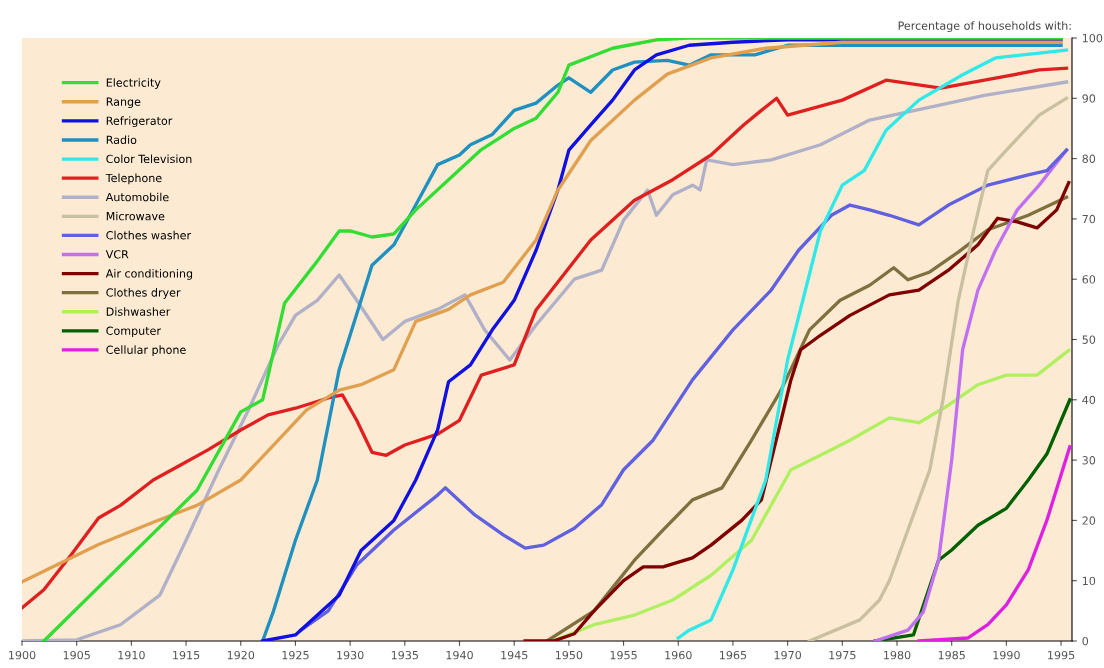  What do you see at coordinates (788, 655) in the screenshot?
I see `x-tick-label: 1970` at bounding box center [788, 655].